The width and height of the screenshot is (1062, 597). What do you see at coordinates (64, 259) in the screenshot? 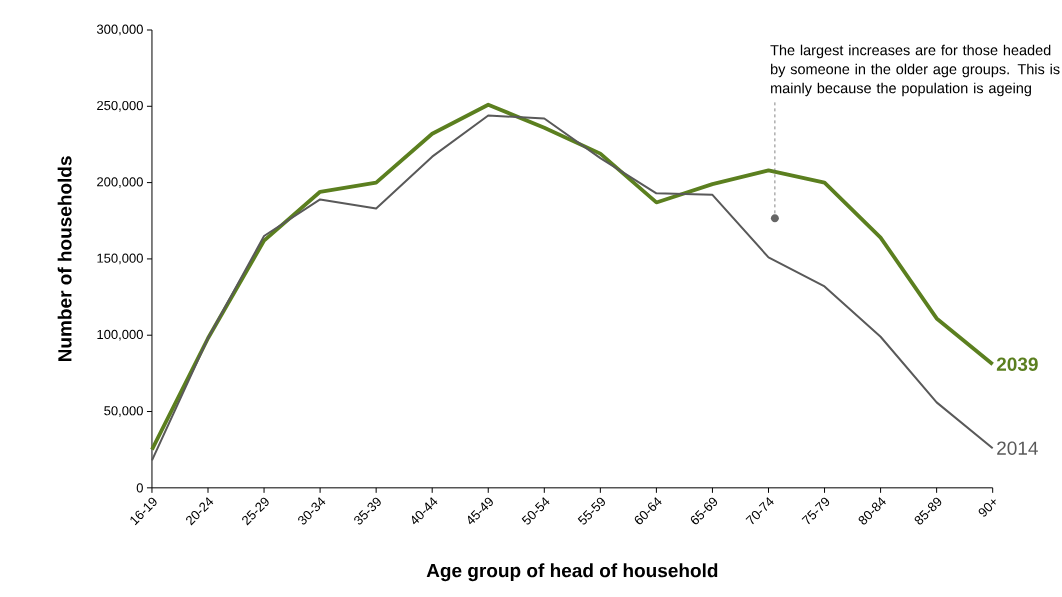
I see `y-axis-title: Number of households` at bounding box center [64, 259].